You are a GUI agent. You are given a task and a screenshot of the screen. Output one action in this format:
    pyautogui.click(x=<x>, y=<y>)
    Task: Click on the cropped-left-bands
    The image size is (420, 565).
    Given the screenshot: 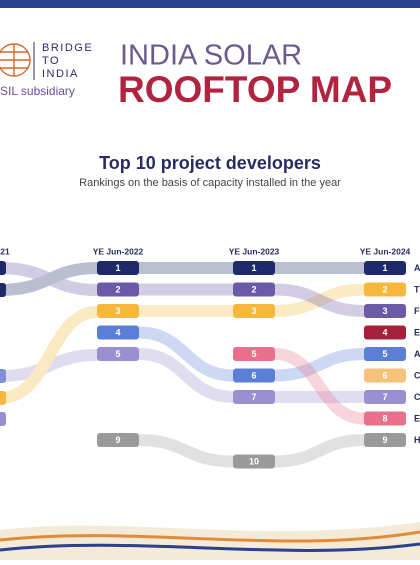 What is the action you would take?
    pyautogui.click(x=49, y=333)
    